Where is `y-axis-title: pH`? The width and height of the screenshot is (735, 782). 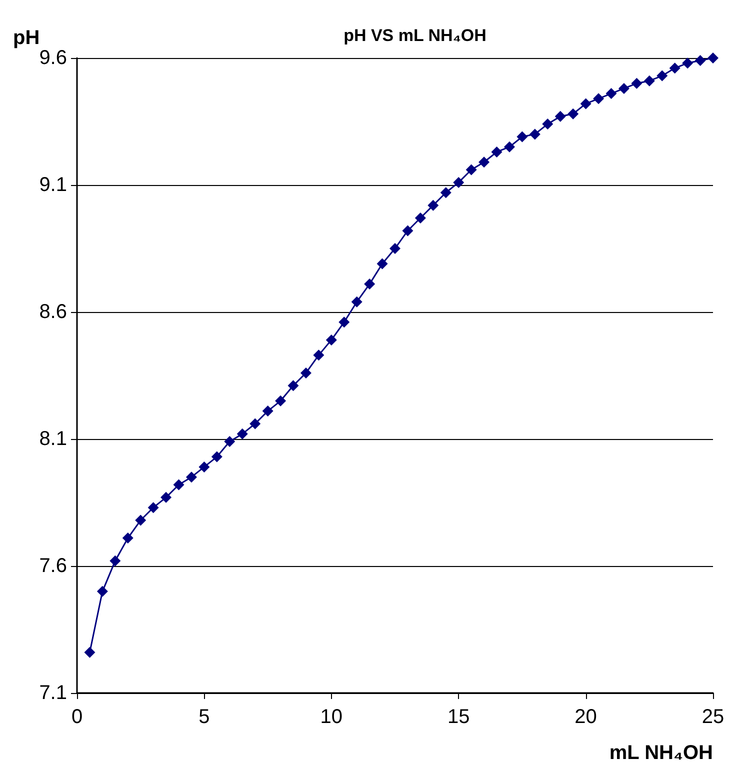
y-axis-title: pH is located at coordinates (26, 38).